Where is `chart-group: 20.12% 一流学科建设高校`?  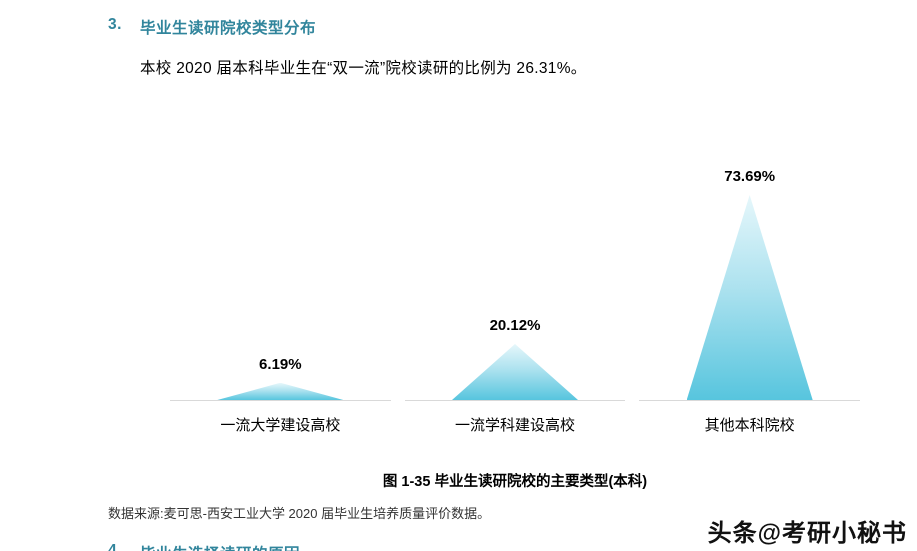 chart-group: 20.12% 一流学科建设高校 is located at coordinates (515, 297).